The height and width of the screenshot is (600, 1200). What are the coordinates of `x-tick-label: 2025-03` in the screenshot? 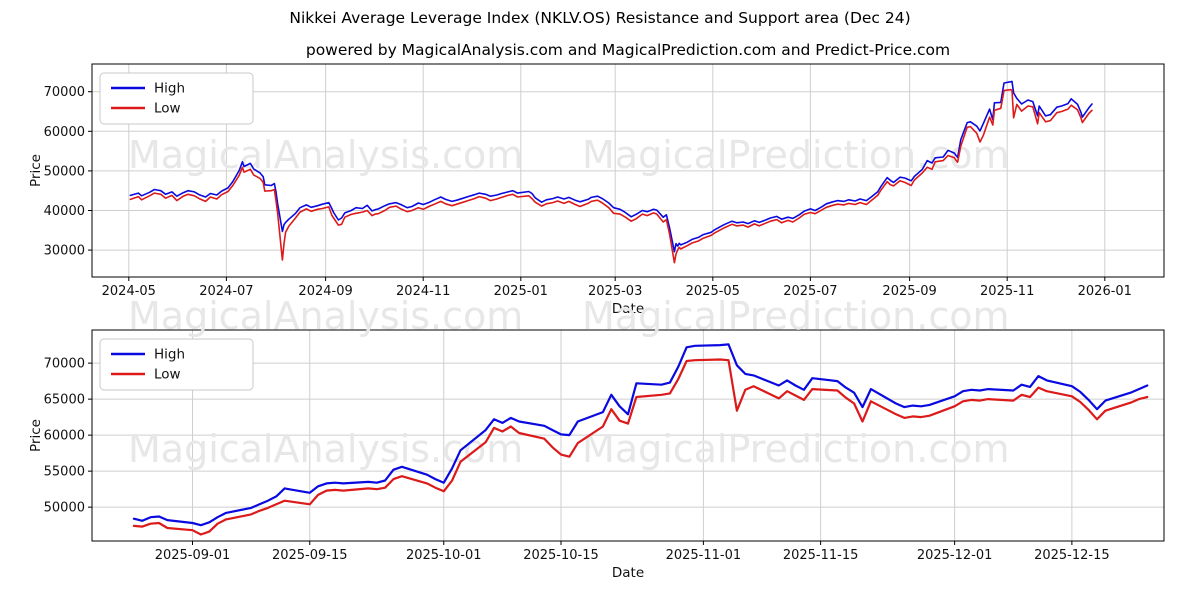 It's located at (615, 291).